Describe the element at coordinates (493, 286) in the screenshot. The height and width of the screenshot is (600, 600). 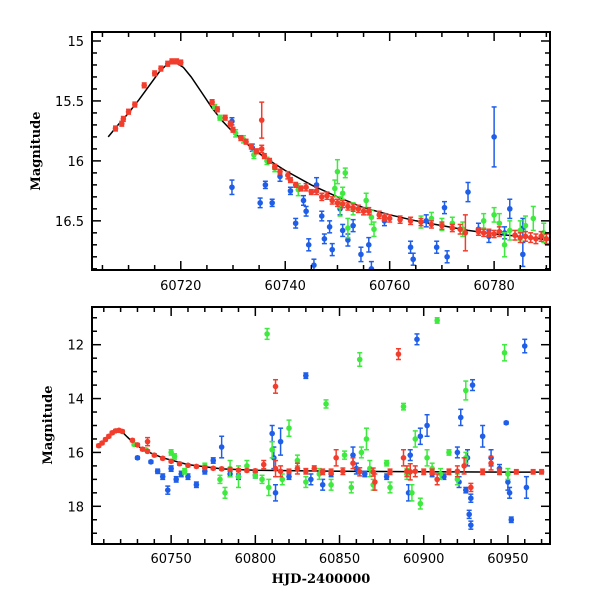
I see `x-tick-label: 60780` at that location.